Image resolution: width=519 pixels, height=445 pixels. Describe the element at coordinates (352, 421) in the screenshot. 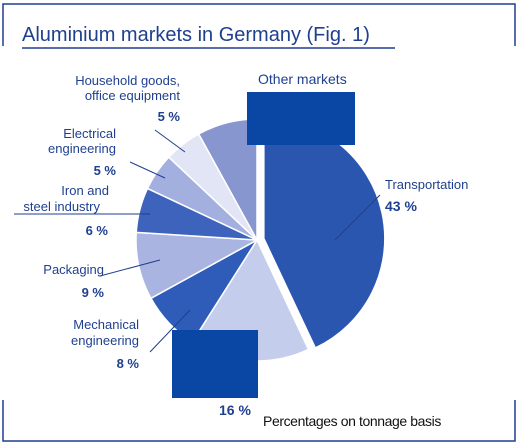

I see `chart-note: Percentages on tonnage basis` at that location.